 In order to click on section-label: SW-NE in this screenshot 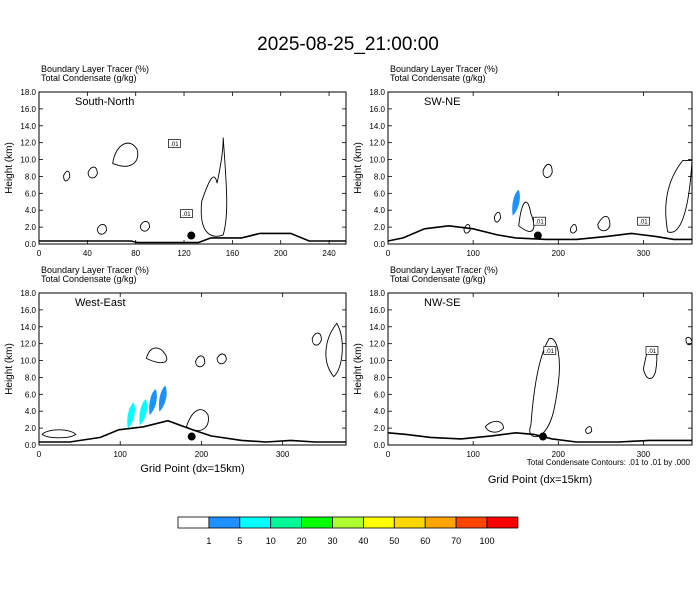, I will do `click(442, 102)`.